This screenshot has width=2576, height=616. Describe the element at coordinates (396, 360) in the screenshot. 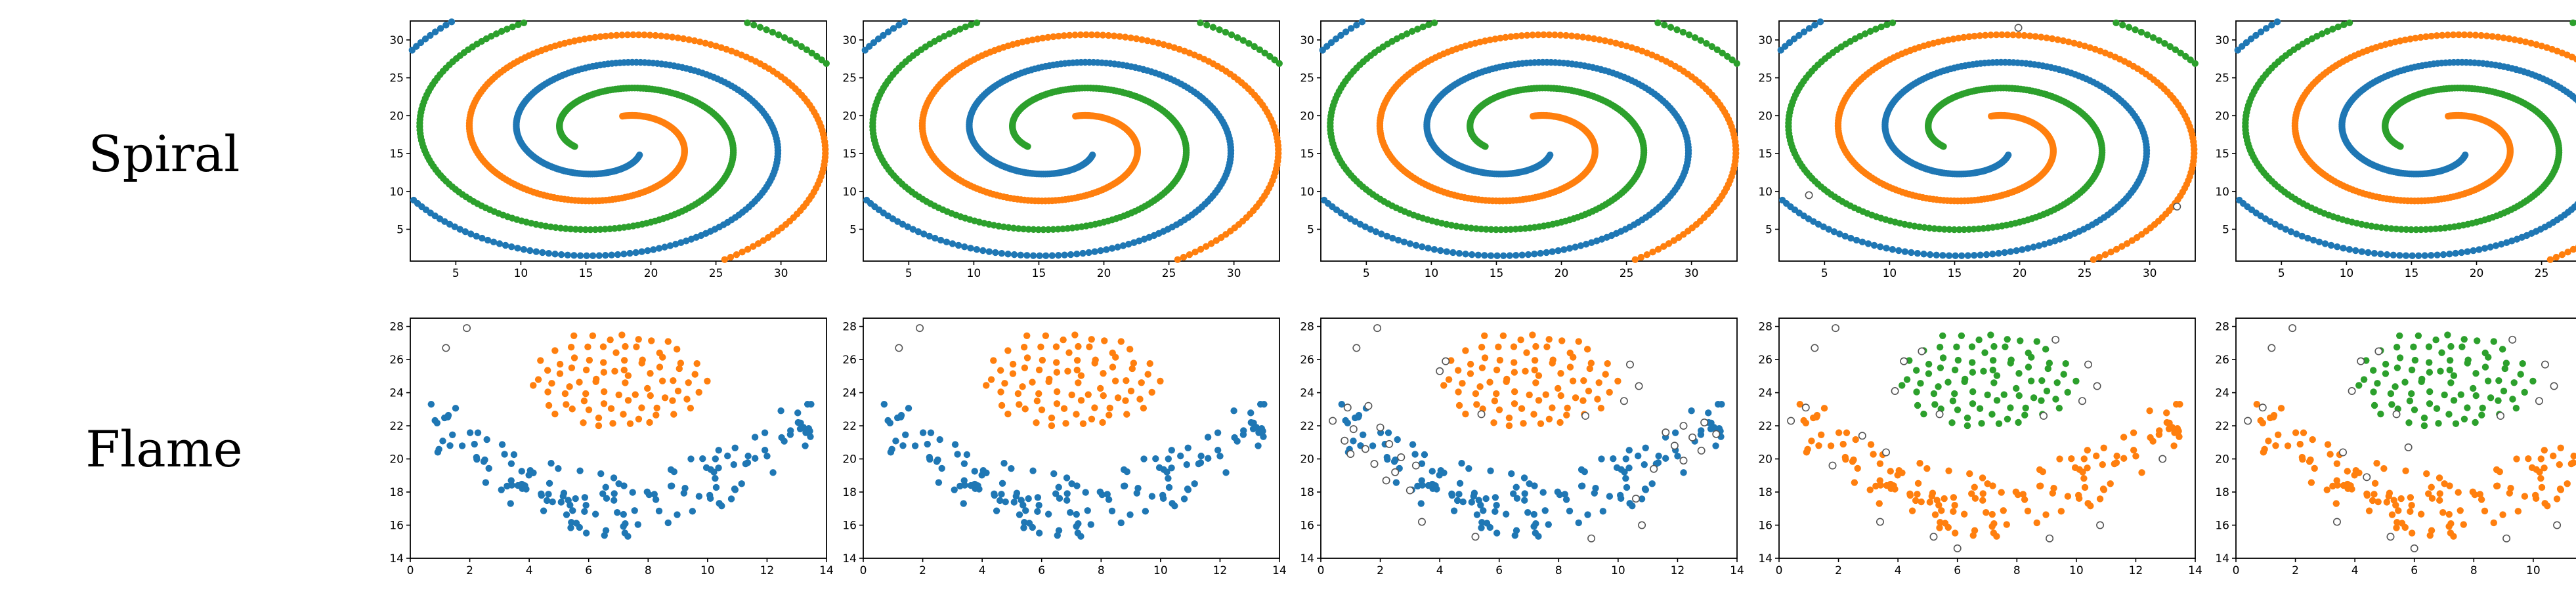

I see `y-tick-label: 26` at that location.